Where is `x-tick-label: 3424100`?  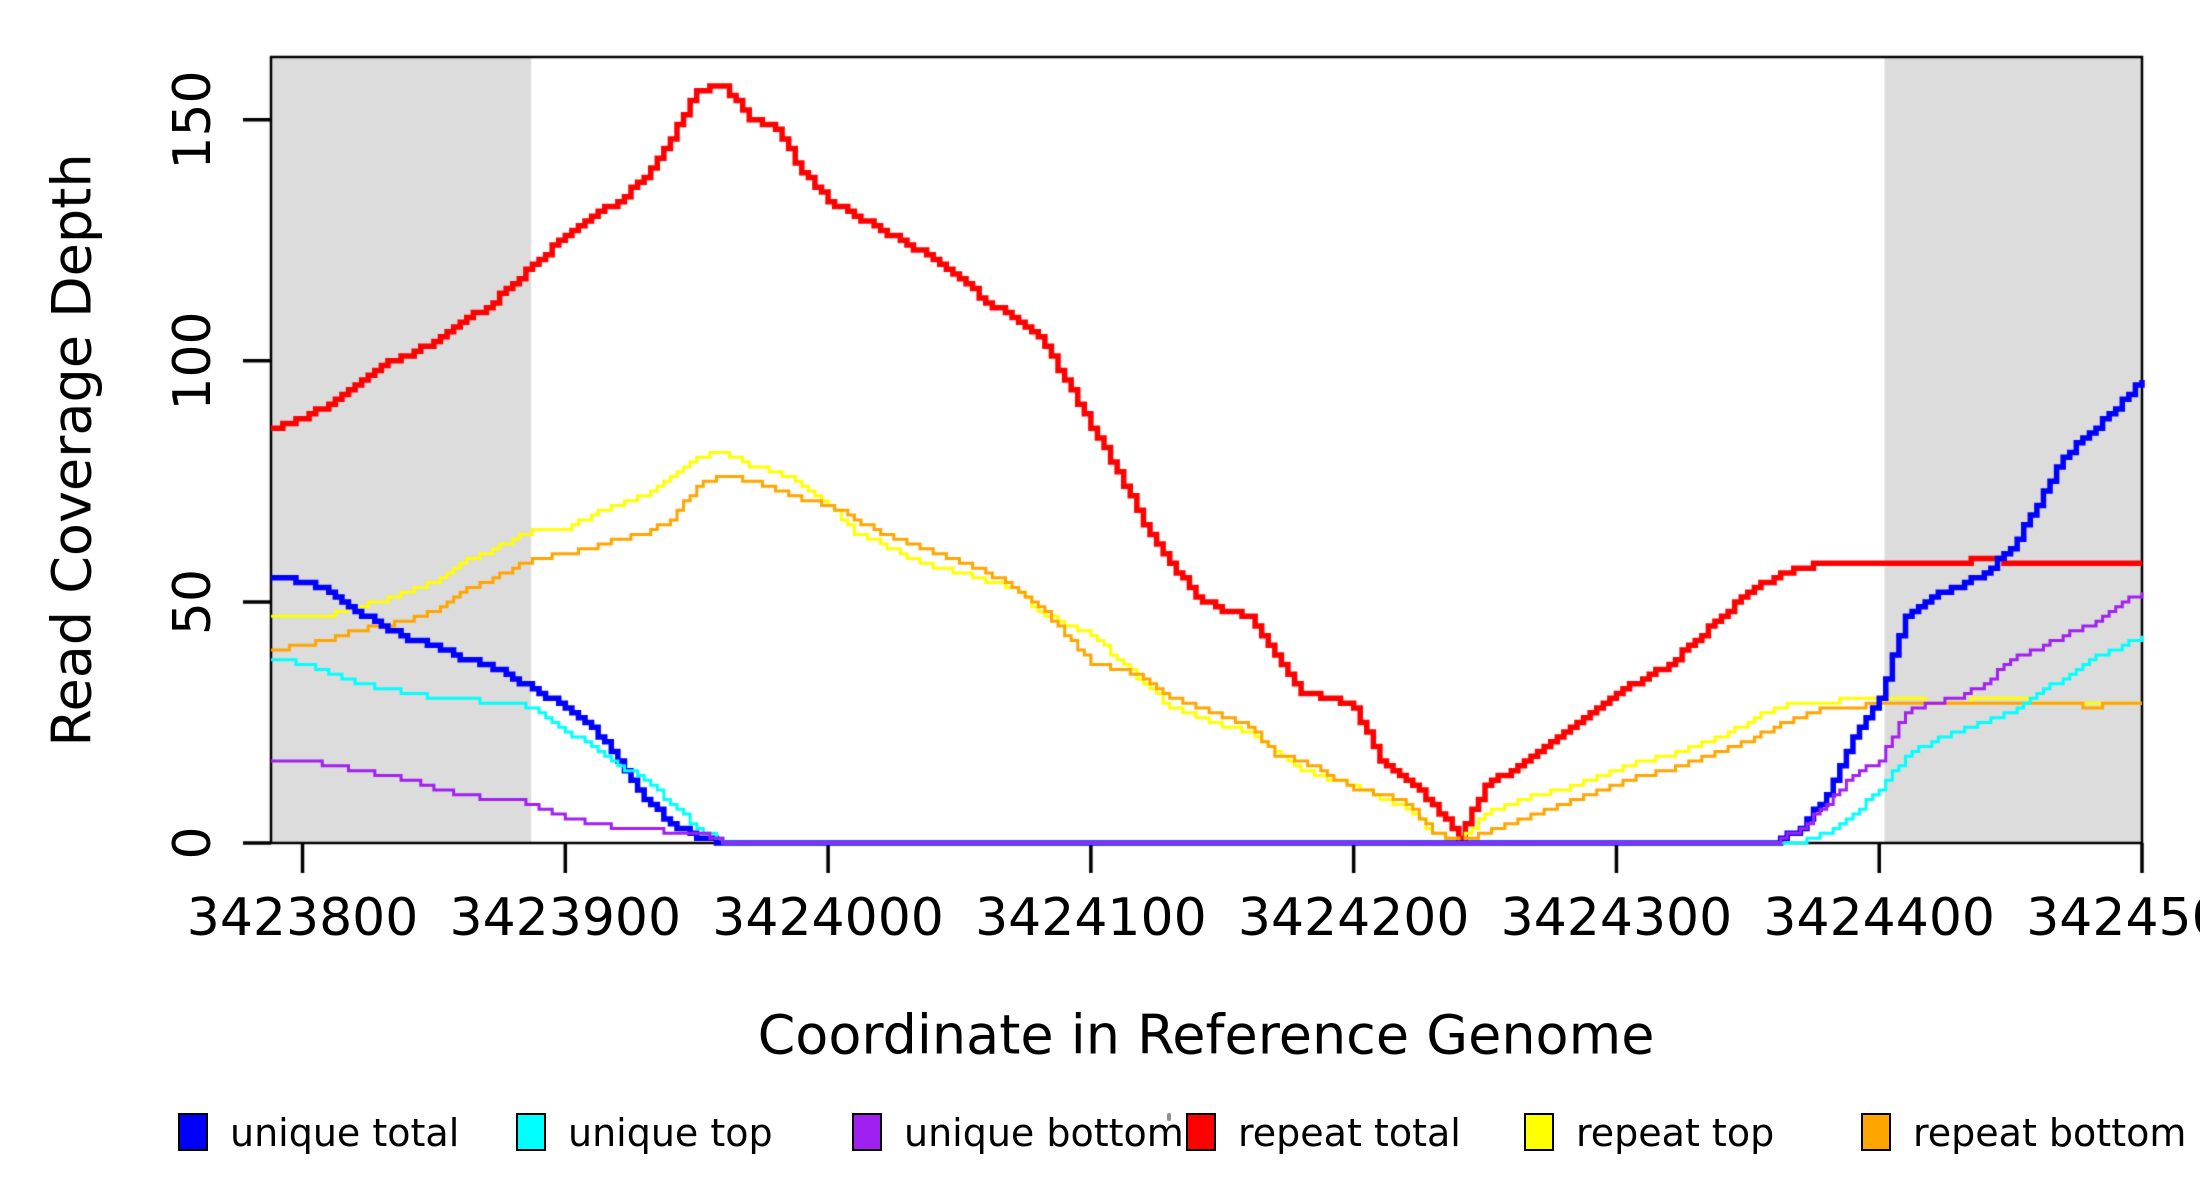 x-tick-label: 3424100 is located at coordinates (1091, 918).